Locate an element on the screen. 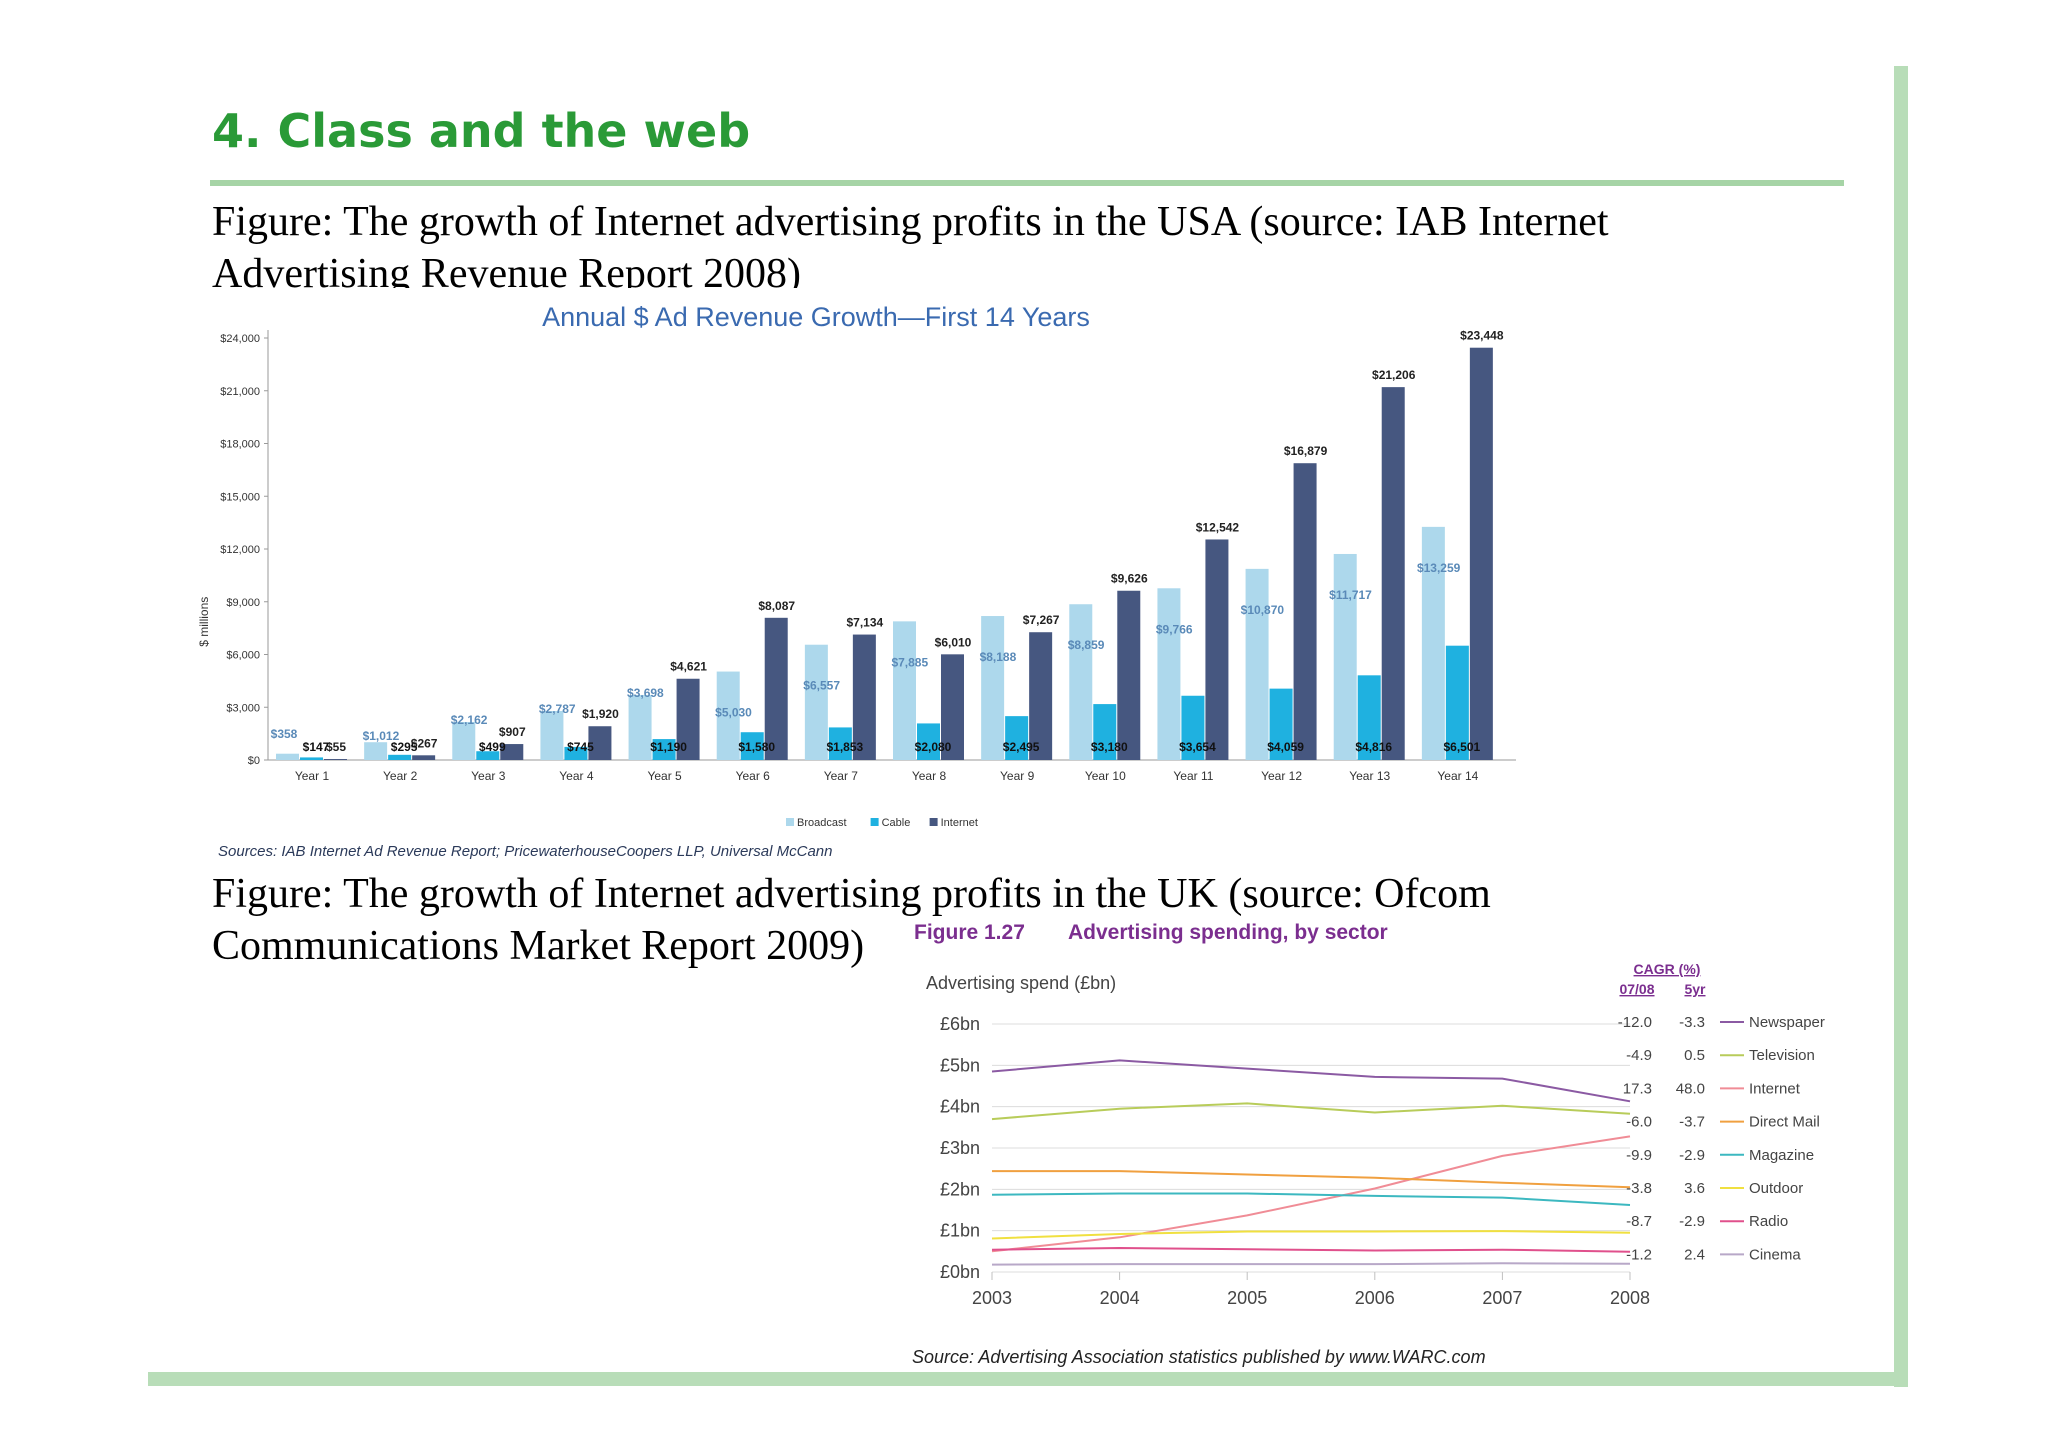 The image size is (2048, 1447). uk-chart-title: Advertising spending, by sector is located at coordinates (1228, 932).